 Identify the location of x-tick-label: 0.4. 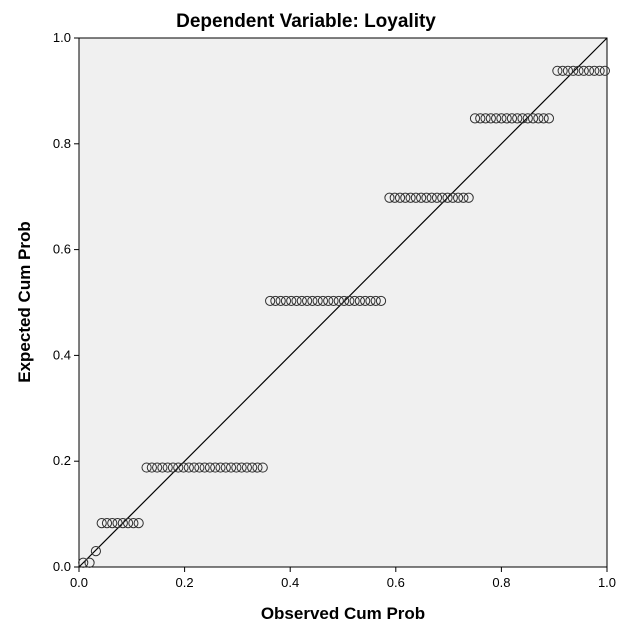
(290, 582).